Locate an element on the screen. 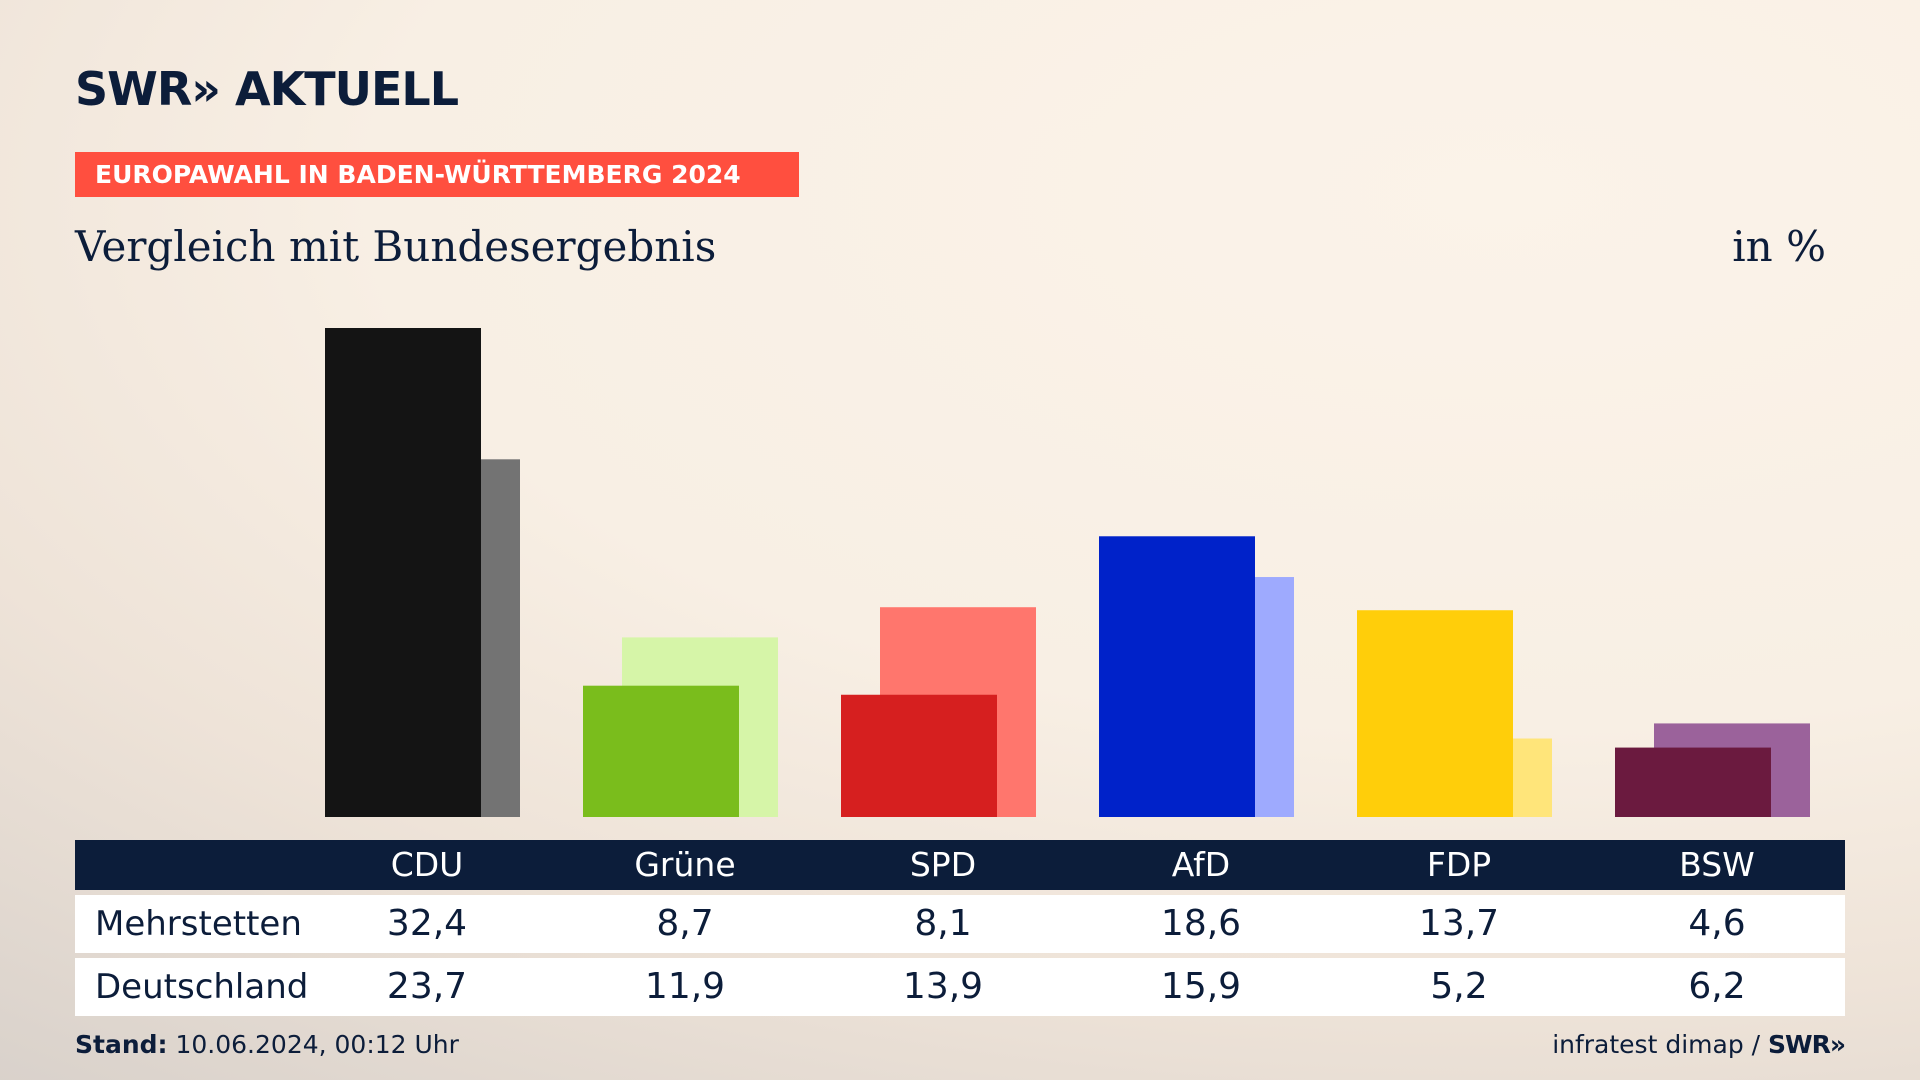 This screenshot has height=1080, width=1920. value-deutschland-afd: 15,9 is located at coordinates (1201, 986).